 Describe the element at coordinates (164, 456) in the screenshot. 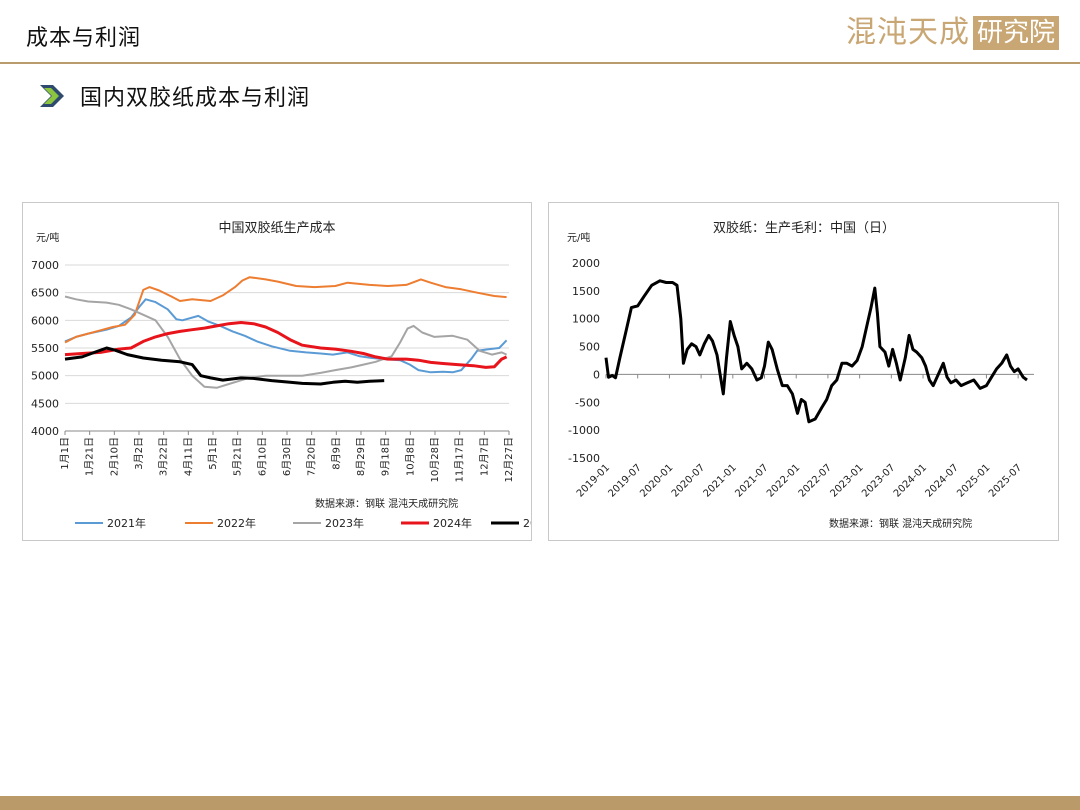

I see `x-tick-label: 3月22日` at that location.